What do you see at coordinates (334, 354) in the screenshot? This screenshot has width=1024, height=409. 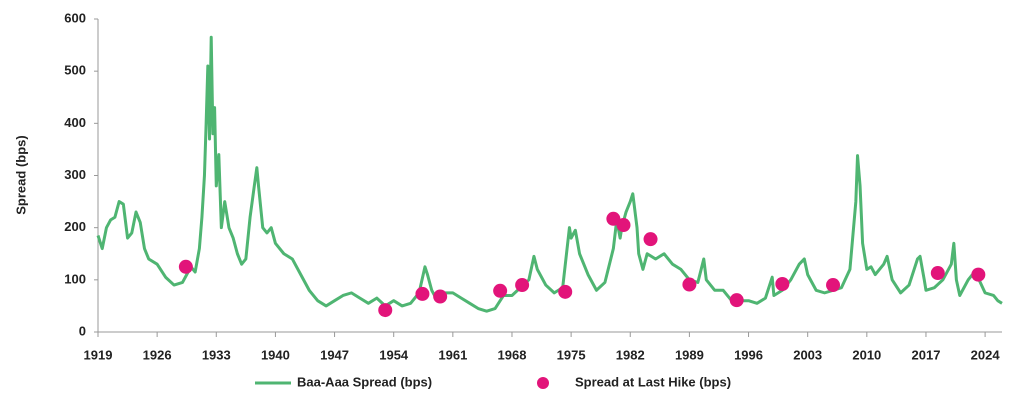 I see `x-tick-label: 1947` at bounding box center [334, 354].